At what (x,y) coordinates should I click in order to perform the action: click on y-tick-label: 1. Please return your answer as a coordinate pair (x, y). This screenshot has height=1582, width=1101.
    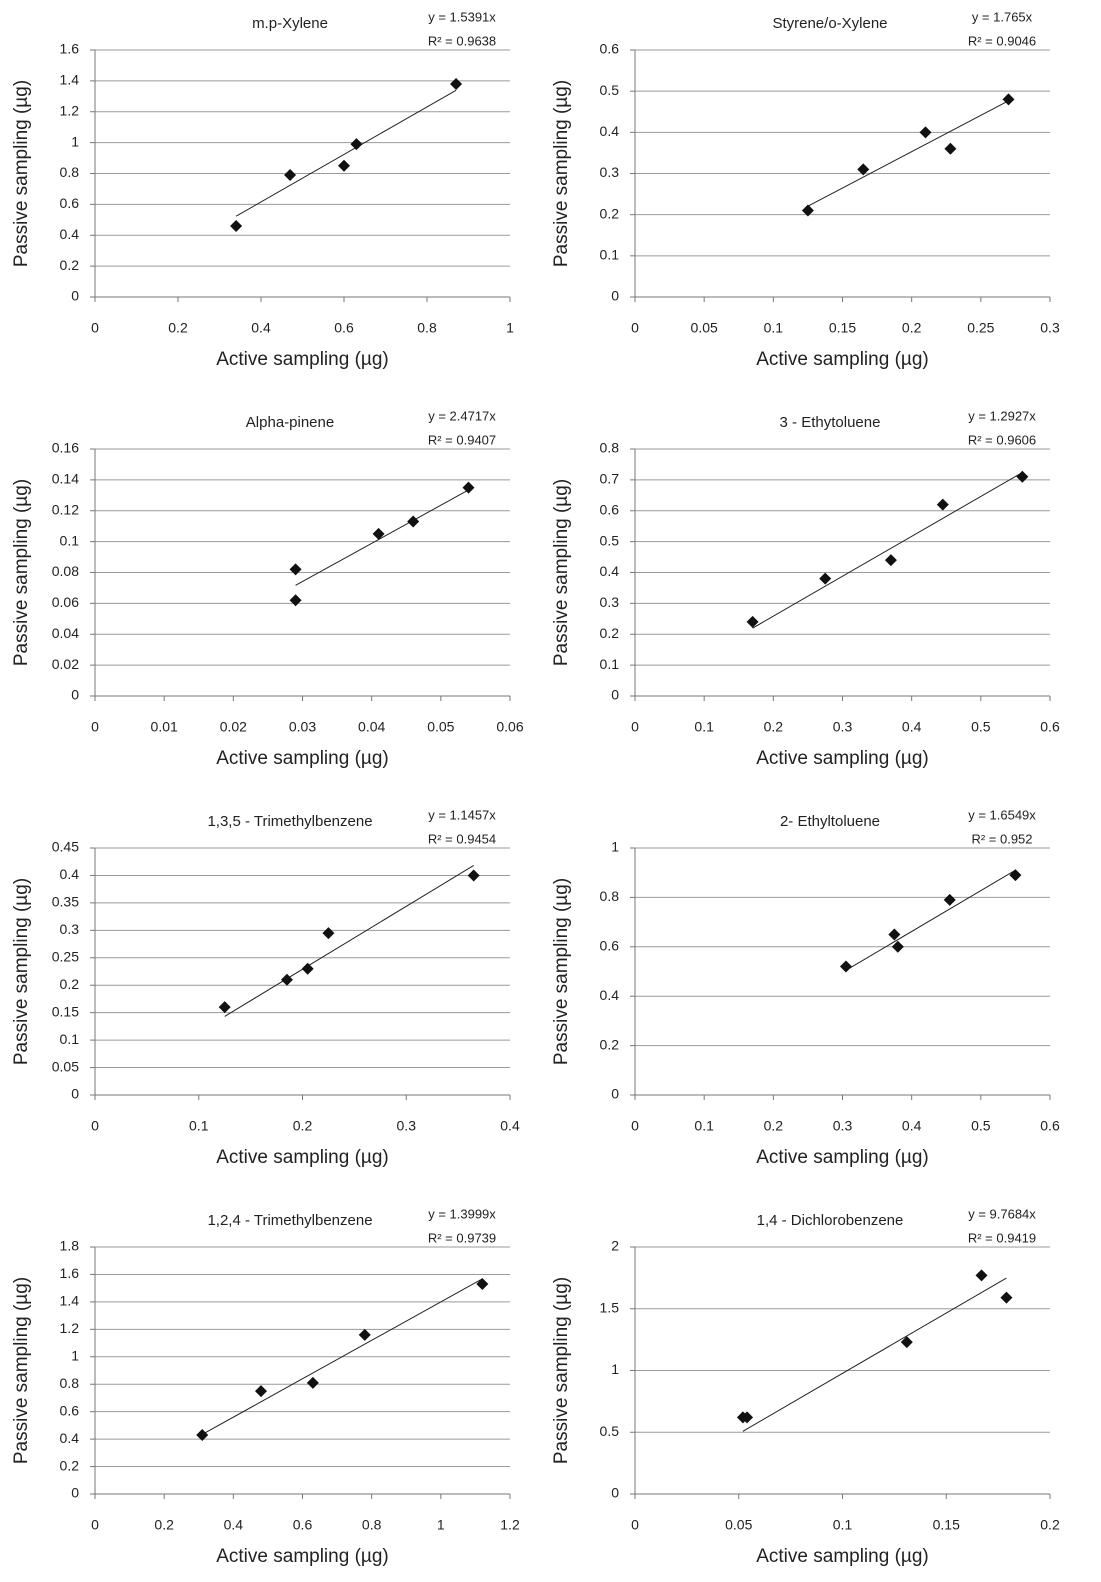
    Looking at the image, I should click on (75, 141).